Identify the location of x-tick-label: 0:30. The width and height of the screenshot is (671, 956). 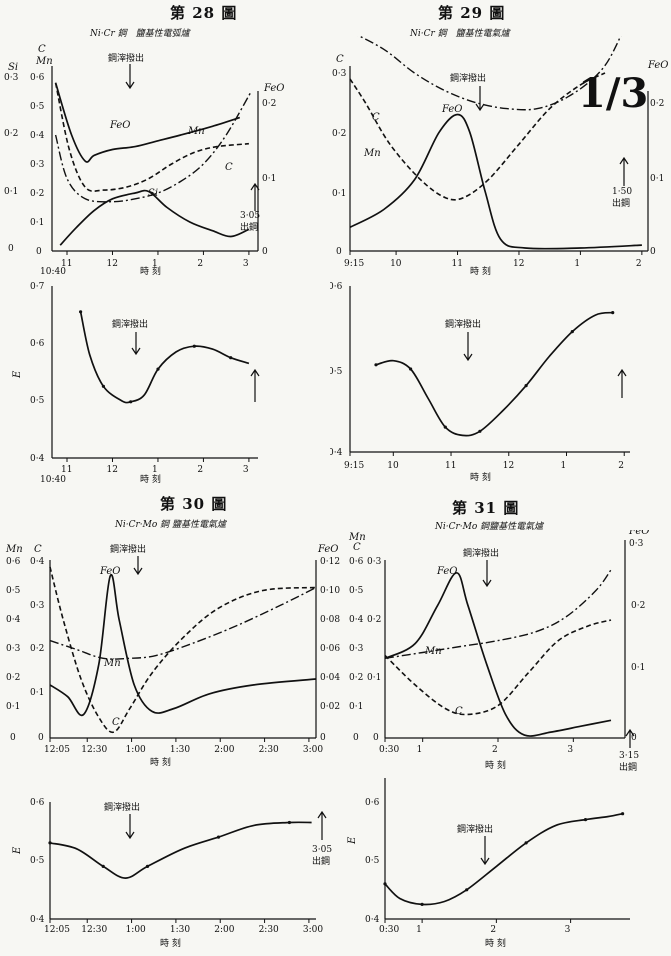
(389, 930).